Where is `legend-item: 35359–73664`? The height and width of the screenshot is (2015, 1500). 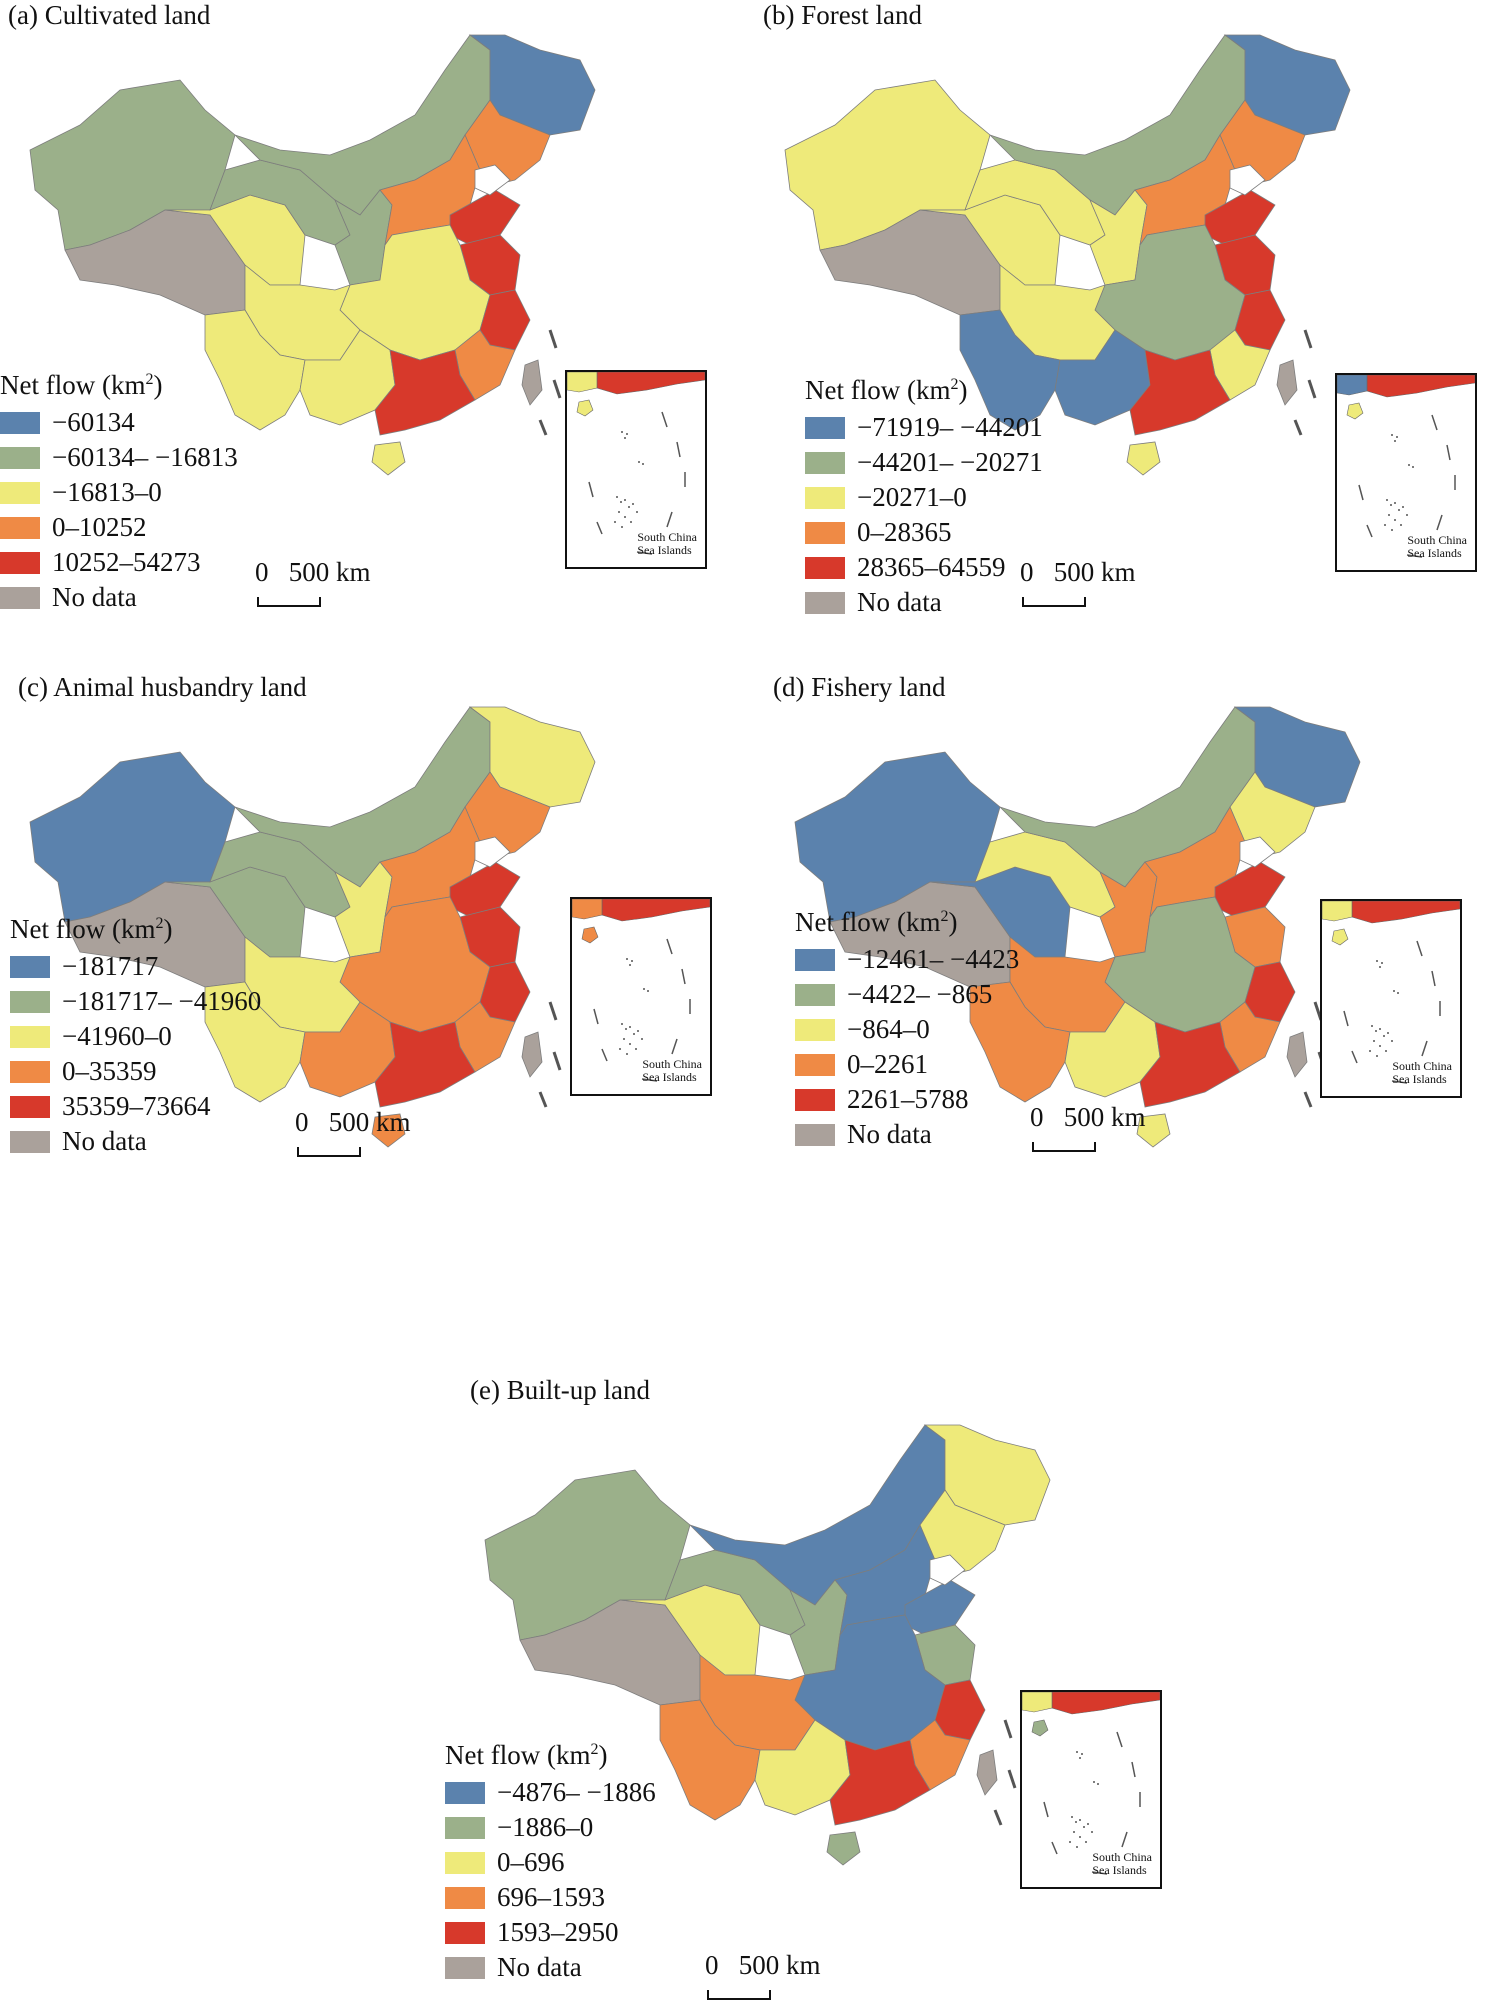 legend-item: 35359–73664 is located at coordinates (135, 1106).